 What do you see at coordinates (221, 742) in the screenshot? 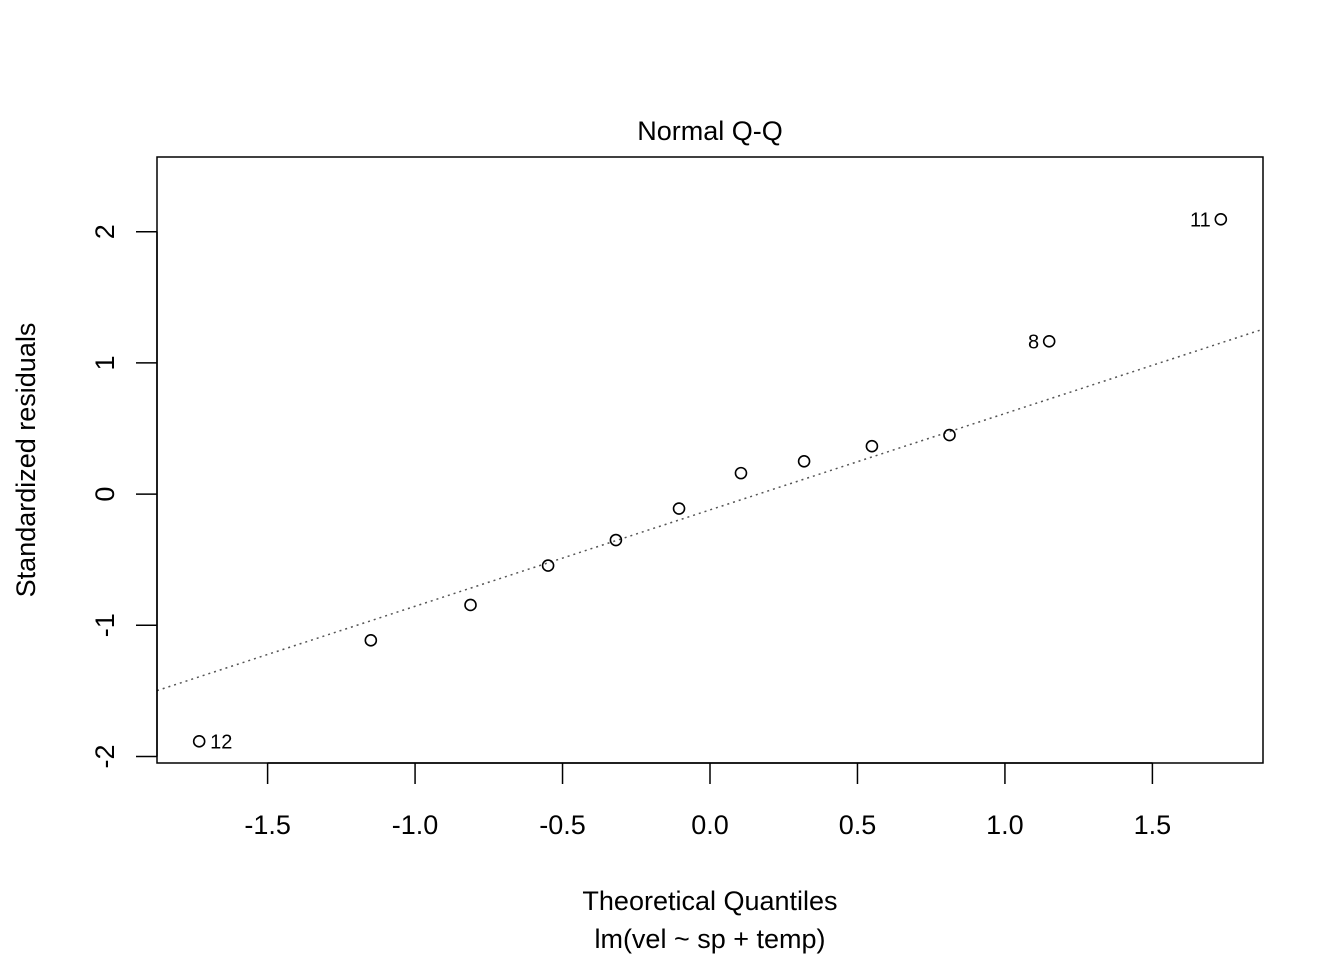
I see `point-label: 12` at bounding box center [221, 742].